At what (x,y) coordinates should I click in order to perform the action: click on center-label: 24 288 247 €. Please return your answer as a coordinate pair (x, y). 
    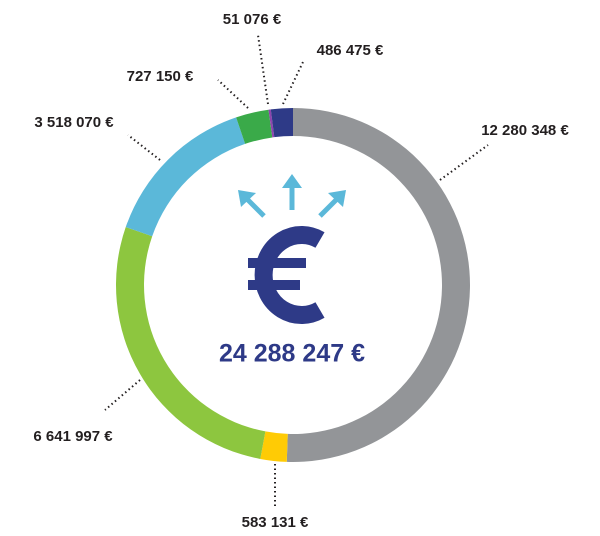
    Looking at the image, I should click on (292, 354).